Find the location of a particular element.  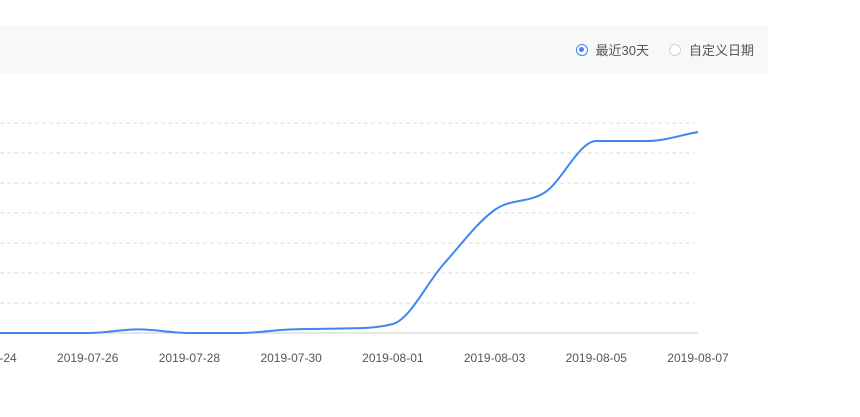

x-tick-label: 2019-08-07 is located at coordinates (698, 358).